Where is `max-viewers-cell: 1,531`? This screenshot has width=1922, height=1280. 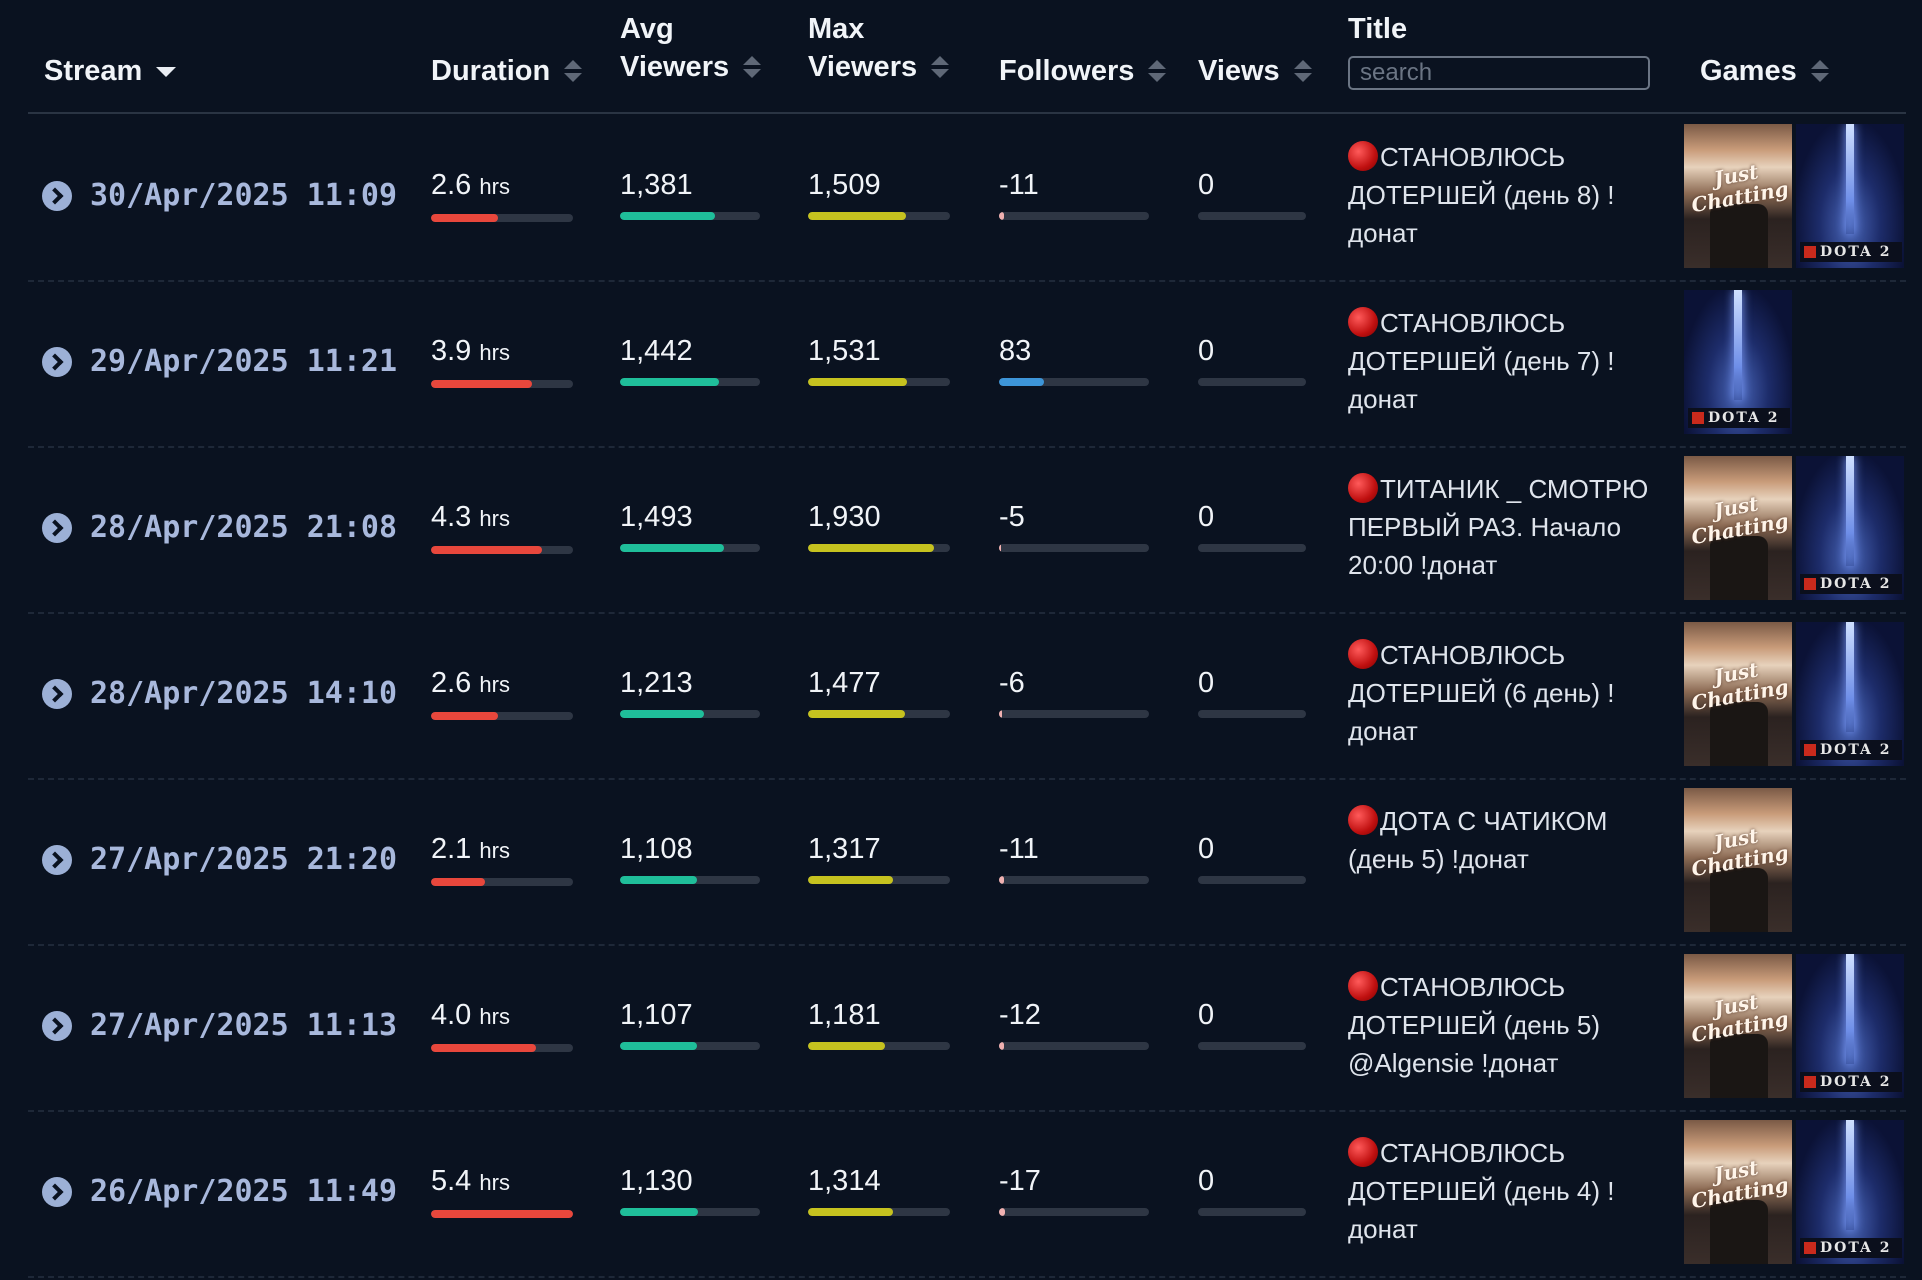
max-viewers-cell: 1,531 is located at coordinates (879, 360).